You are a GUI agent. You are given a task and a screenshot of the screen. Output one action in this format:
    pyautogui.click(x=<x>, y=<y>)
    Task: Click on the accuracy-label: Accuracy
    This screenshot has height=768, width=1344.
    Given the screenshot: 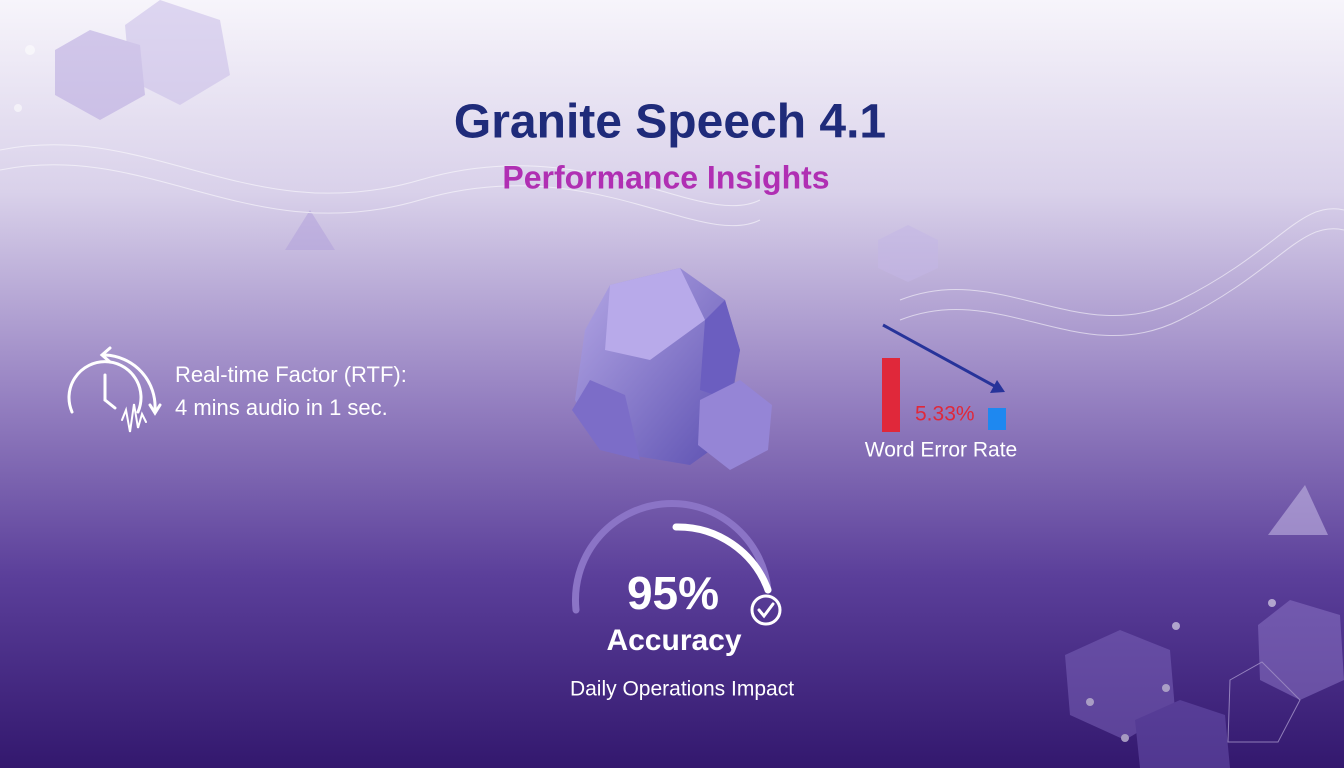 What is the action you would take?
    pyautogui.click(x=673, y=640)
    